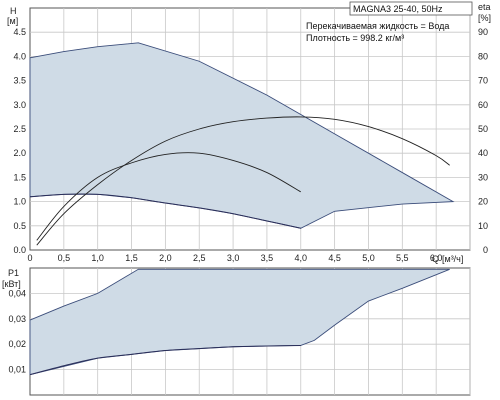 The image size is (500, 400). I want to click on head-tick-label: 1.0, so click(19, 202).